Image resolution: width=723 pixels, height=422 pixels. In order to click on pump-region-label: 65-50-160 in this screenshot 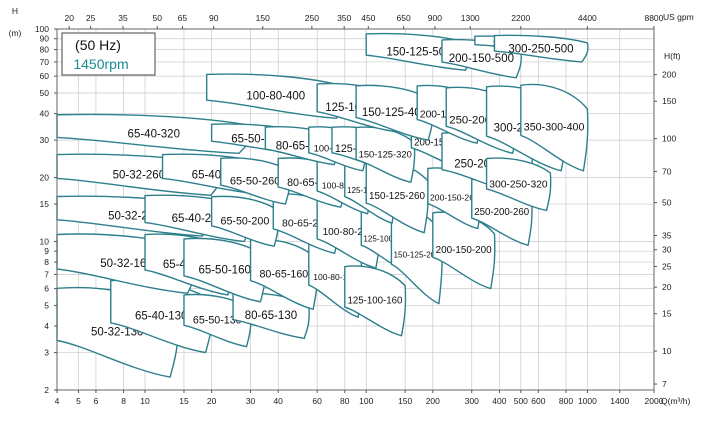, I will do `click(224, 270)`.